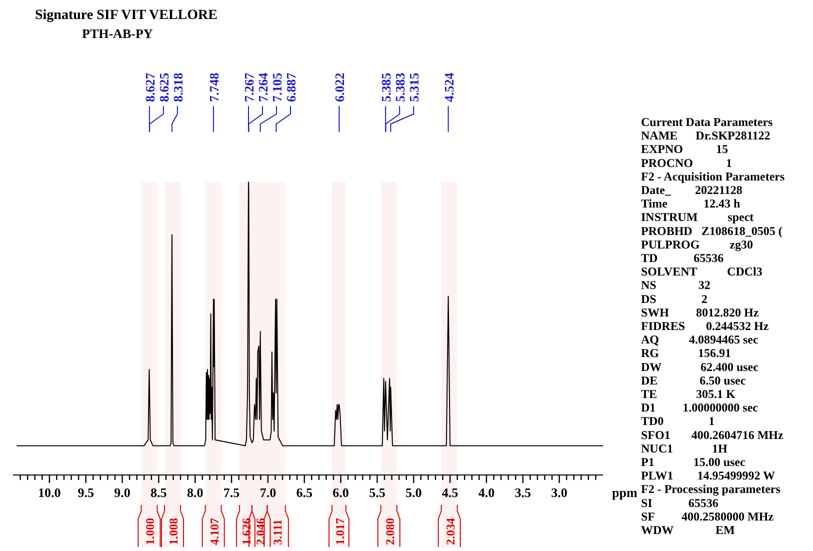 The image size is (813, 551). What do you see at coordinates (693, 462) in the screenshot?
I see `text: P1 15.00 usec` at bounding box center [693, 462].